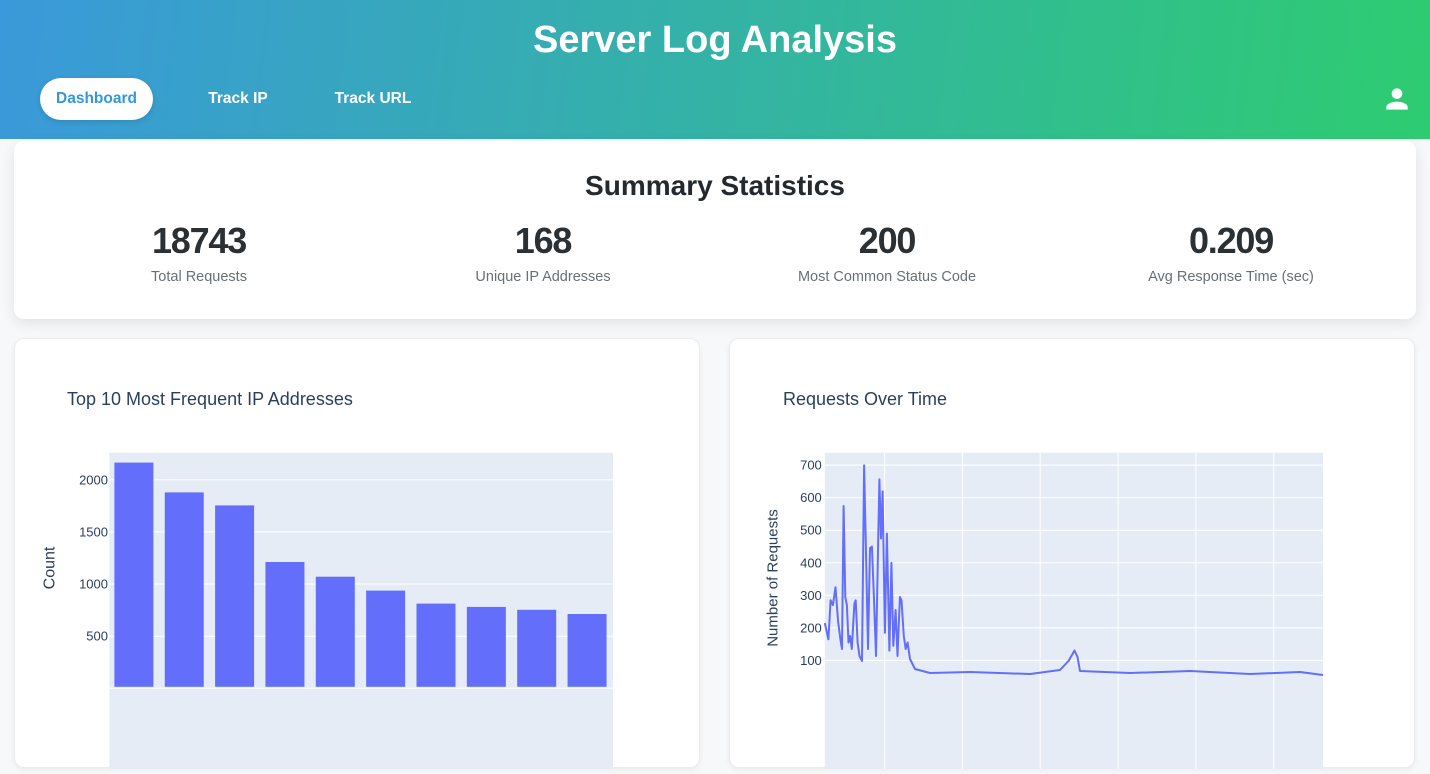 This screenshot has width=1430, height=774. Describe the element at coordinates (811, 497) in the screenshot. I see `svg-text: 600` at that location.